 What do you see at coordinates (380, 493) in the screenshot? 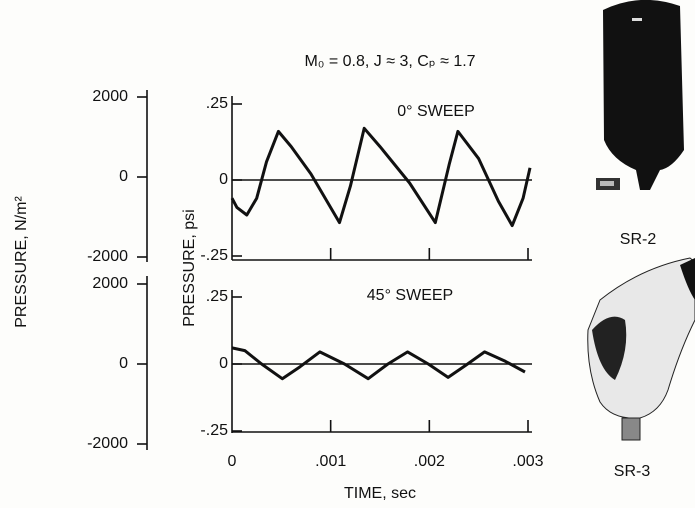
I see `x-axis-label: TIME, sec` at bounding box center [380, 493].